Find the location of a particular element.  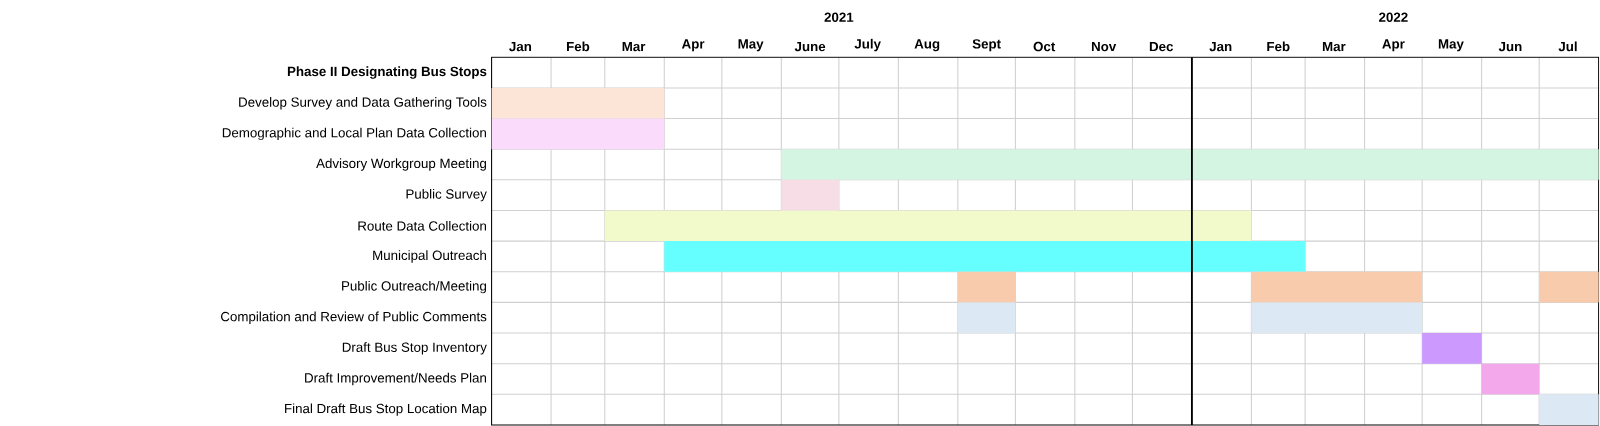

y-tick-label: Route Data Collection is located at coordinates (422, 225).